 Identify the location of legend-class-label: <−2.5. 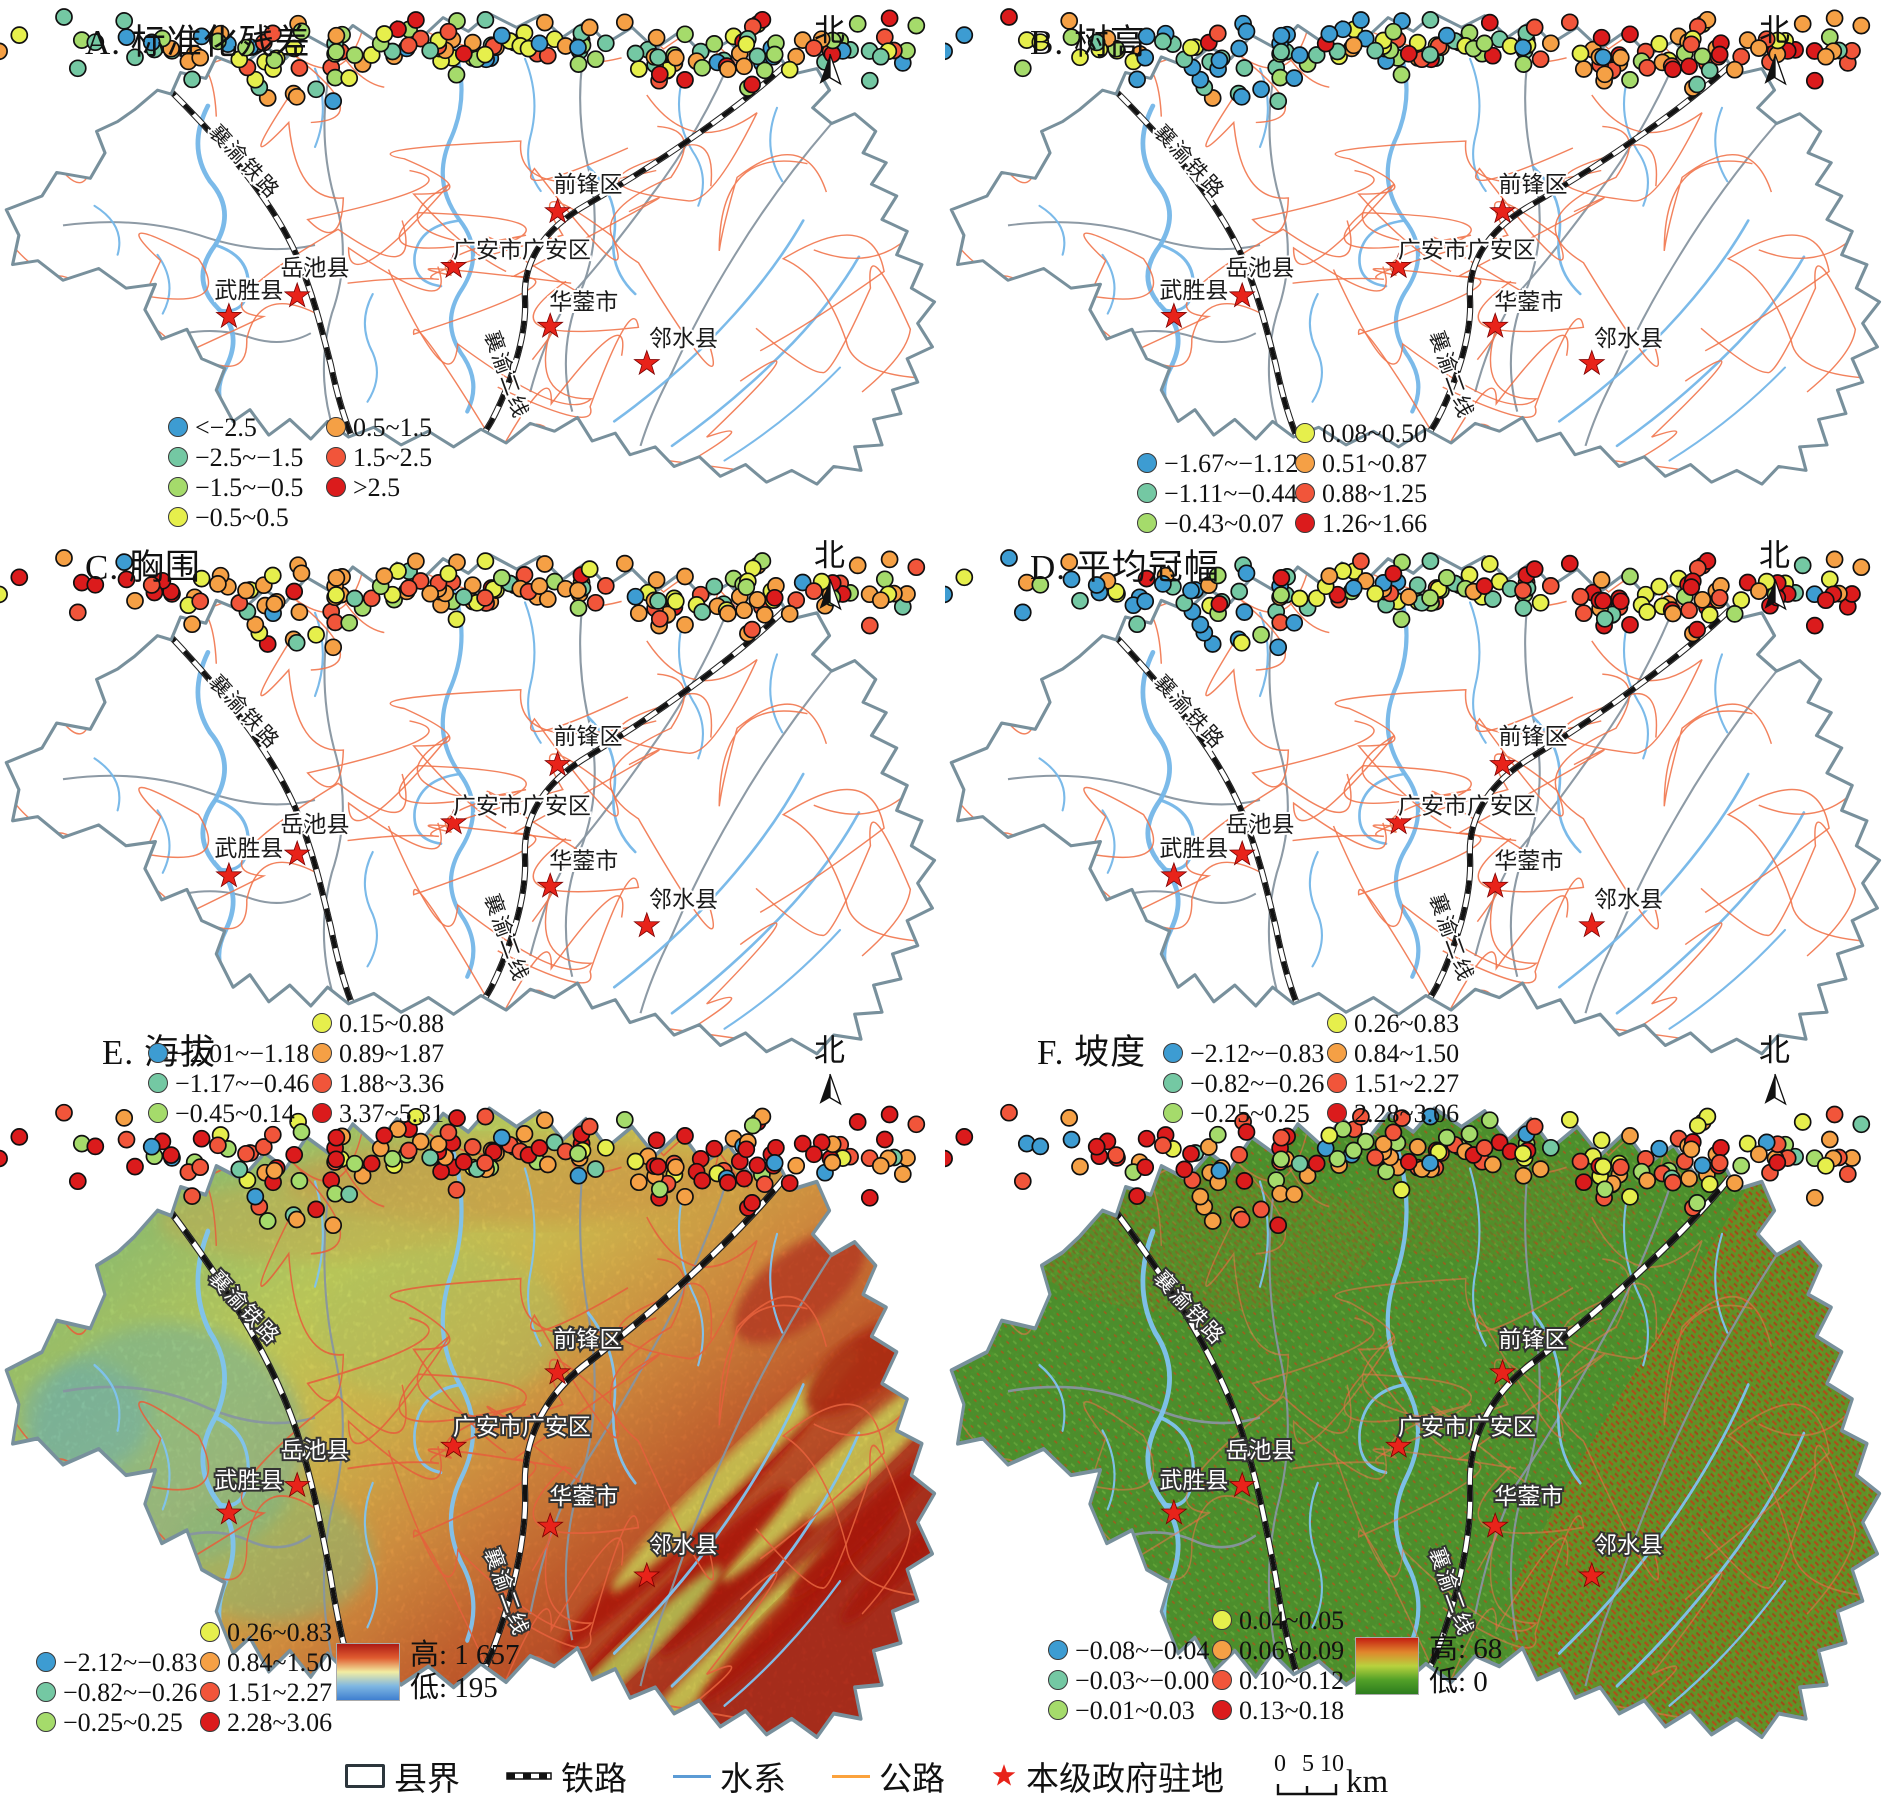
(226, 427).